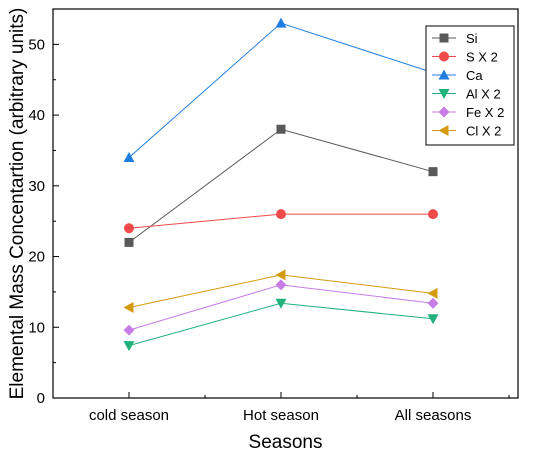 The width and height of the screenshot is (533, 454). Describe the element at coordinates (129, 415) in the screenshot. I see `x-tick-label: cold season` at that location.